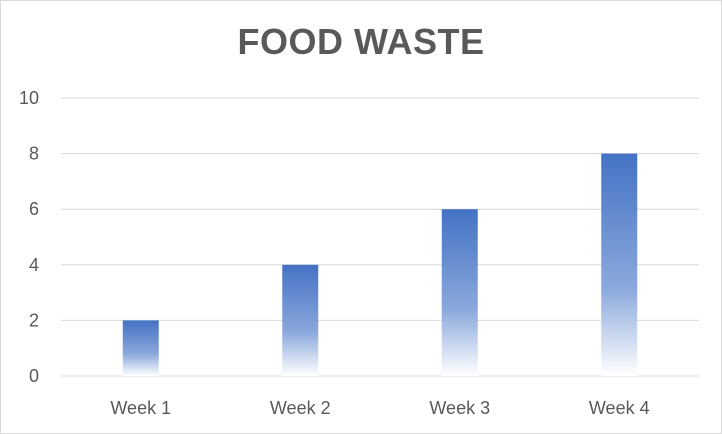 The height and width of the screenshot is (434, 722). I want to click on y-tick-label: 2, so click(34, 320).